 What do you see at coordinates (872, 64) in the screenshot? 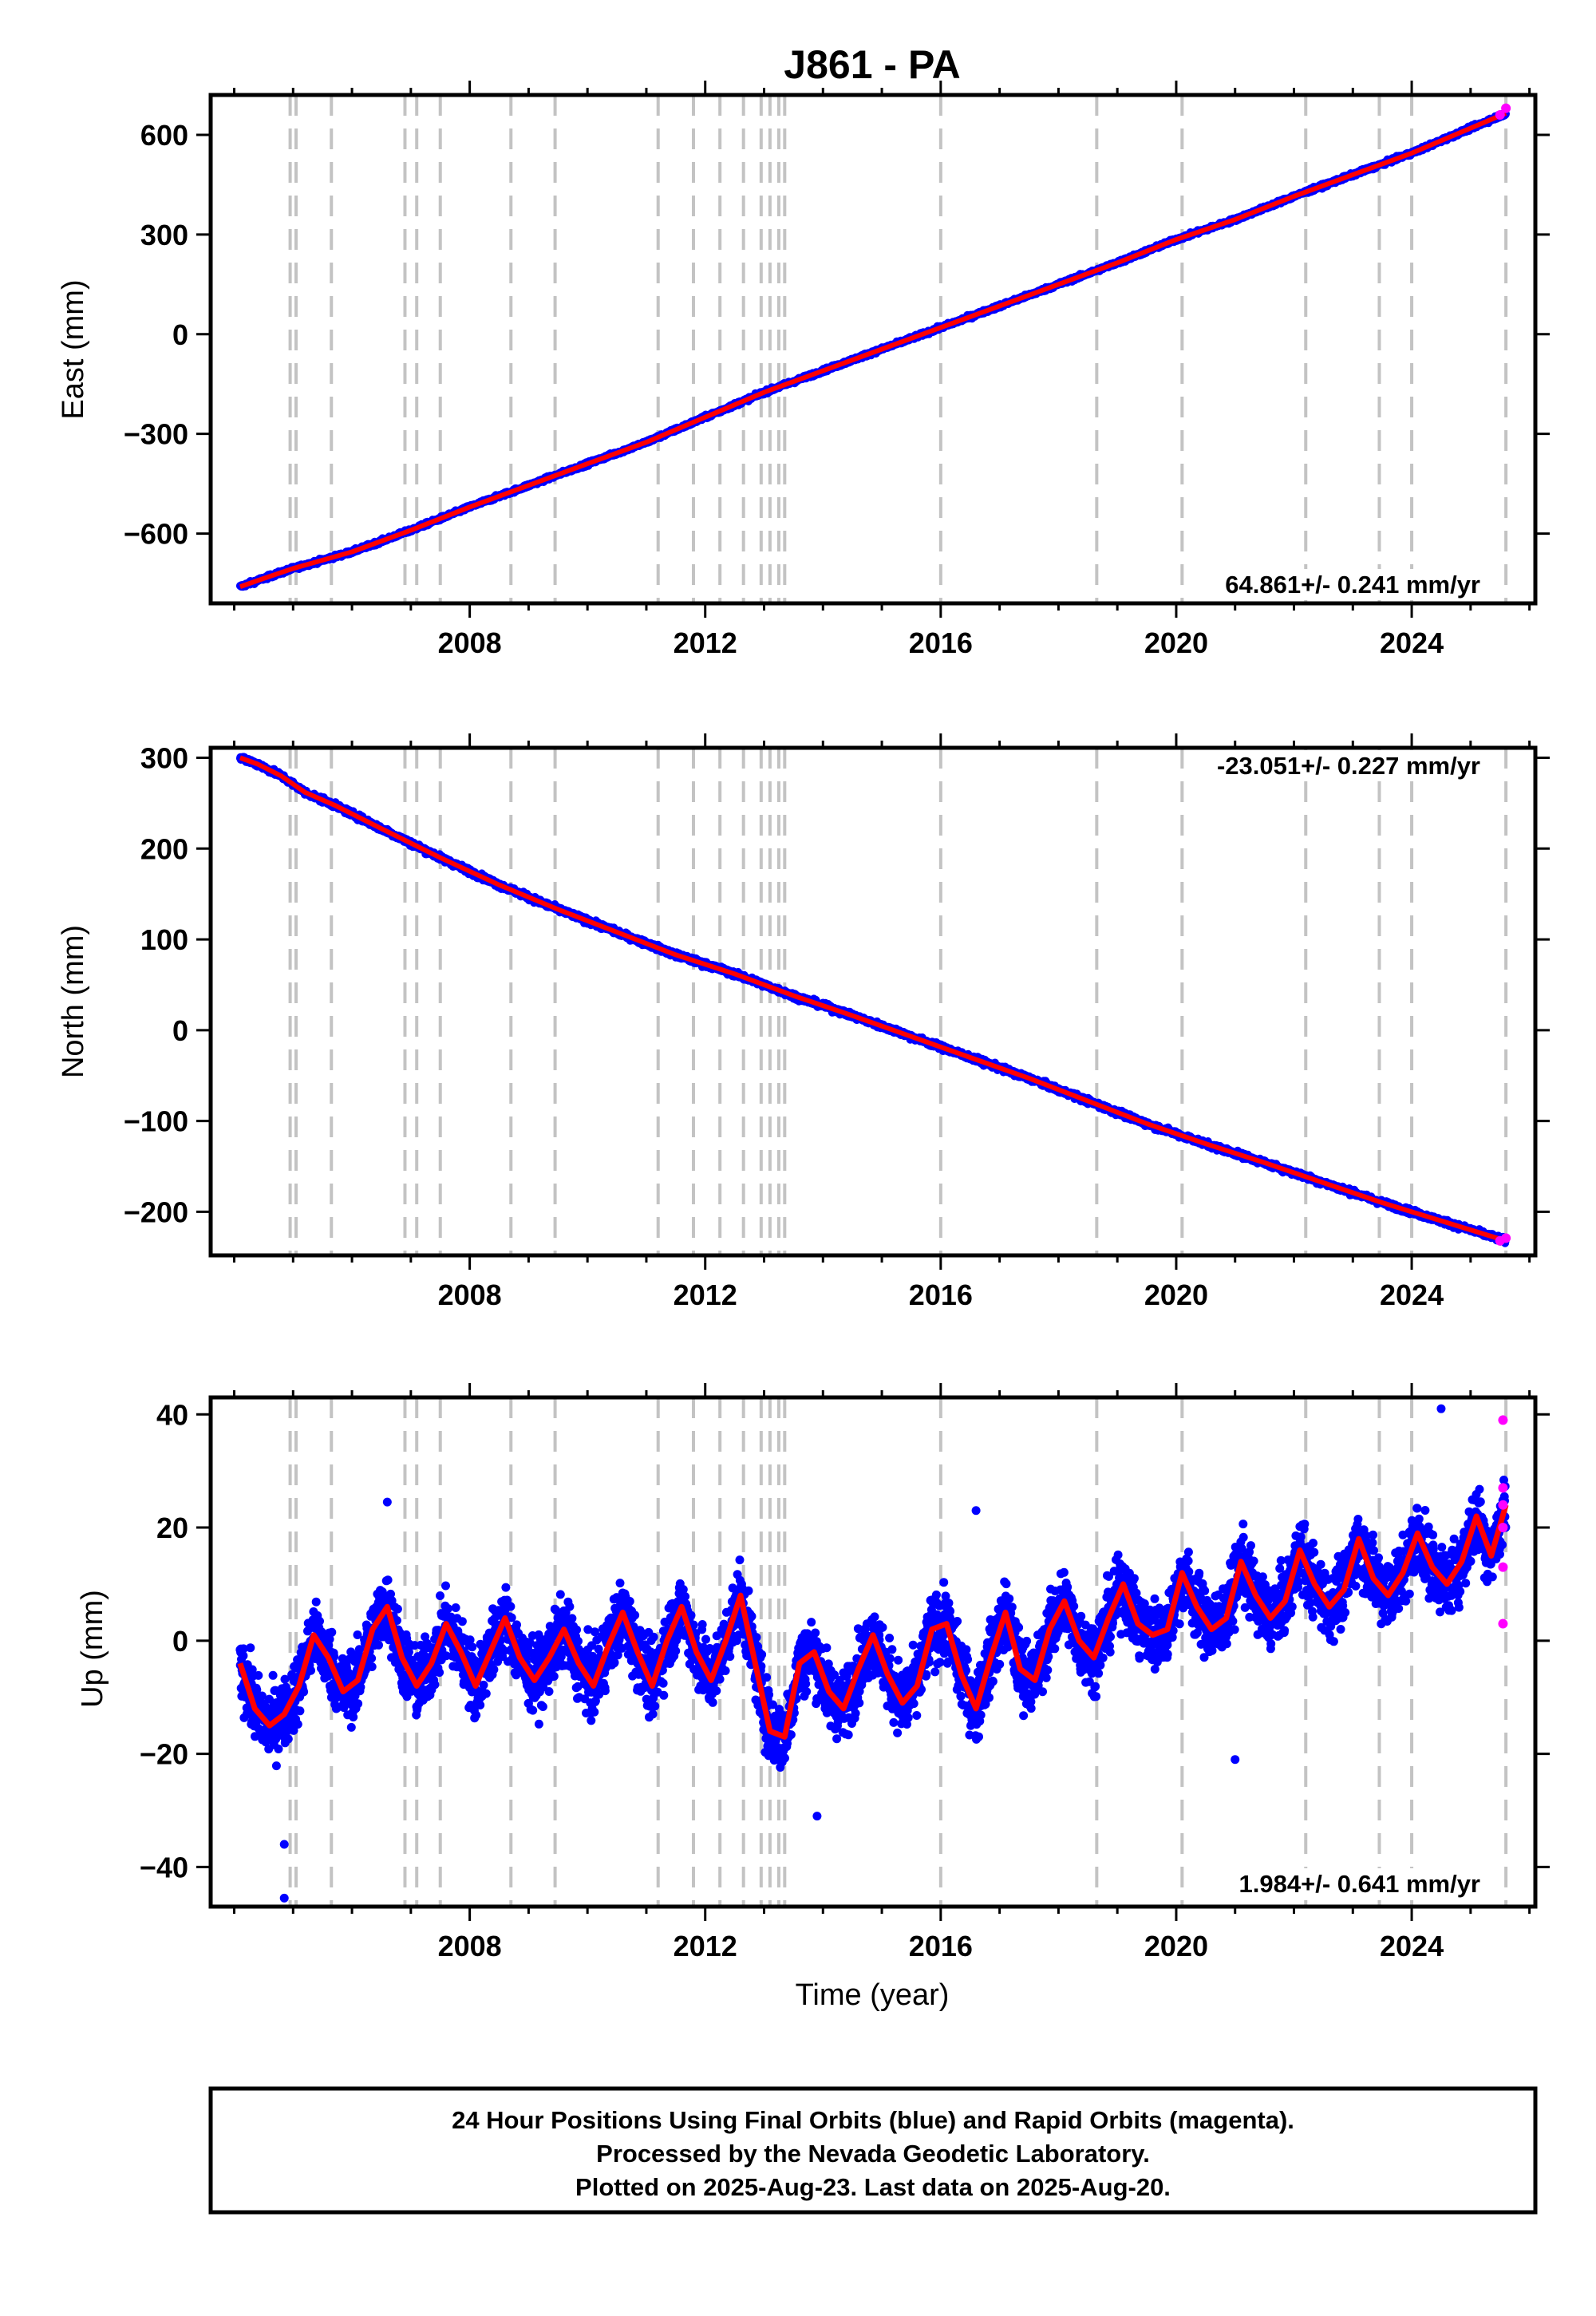
I see `chart-title: J861 - PA` at bounding box center [872, 64].